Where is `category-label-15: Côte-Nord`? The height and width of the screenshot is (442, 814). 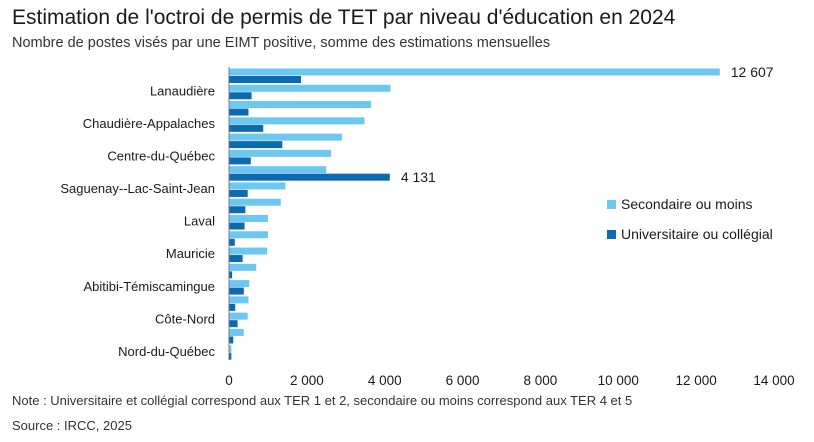
category-label-15: Côte-Nord is located at coordinates (185, 318).